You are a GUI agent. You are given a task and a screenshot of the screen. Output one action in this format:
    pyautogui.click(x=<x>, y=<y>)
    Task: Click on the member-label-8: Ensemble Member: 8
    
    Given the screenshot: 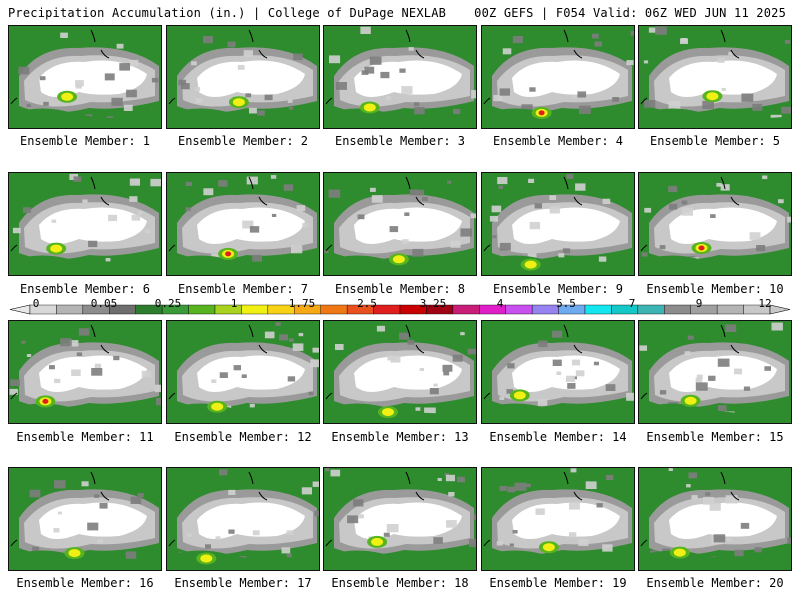 What is the action you would take?
    pyautogui.click(x=400, y=289)
    